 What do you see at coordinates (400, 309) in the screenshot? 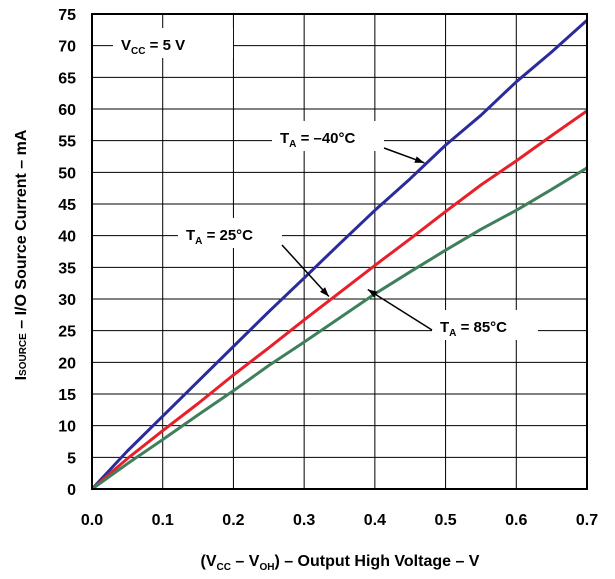
I see `label-85-arrow-line` at bounding box center [400, 309].